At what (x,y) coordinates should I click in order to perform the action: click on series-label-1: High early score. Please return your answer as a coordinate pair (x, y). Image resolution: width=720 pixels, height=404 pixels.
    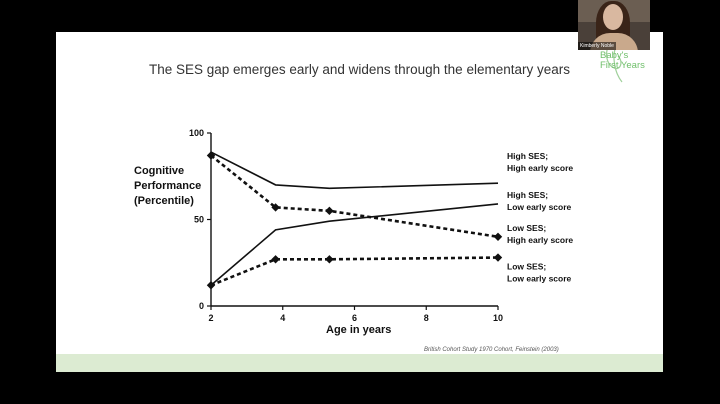
    Looking at the image, I should click on (540, 168).